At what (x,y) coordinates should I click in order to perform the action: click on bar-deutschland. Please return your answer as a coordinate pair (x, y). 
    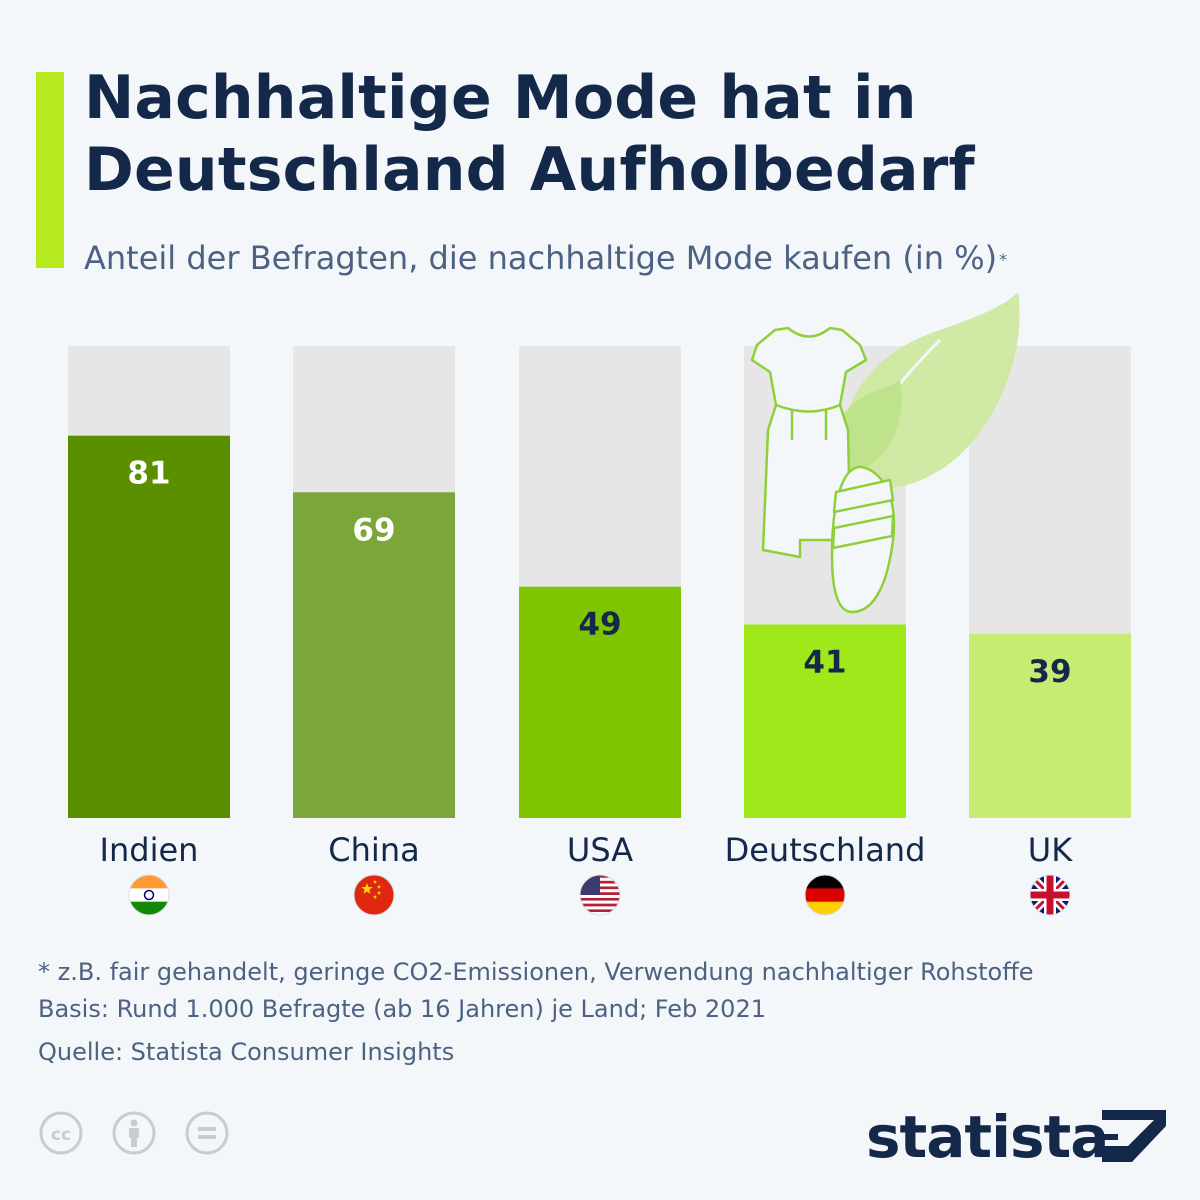
    Looking at the image, I should click on (825, 721).